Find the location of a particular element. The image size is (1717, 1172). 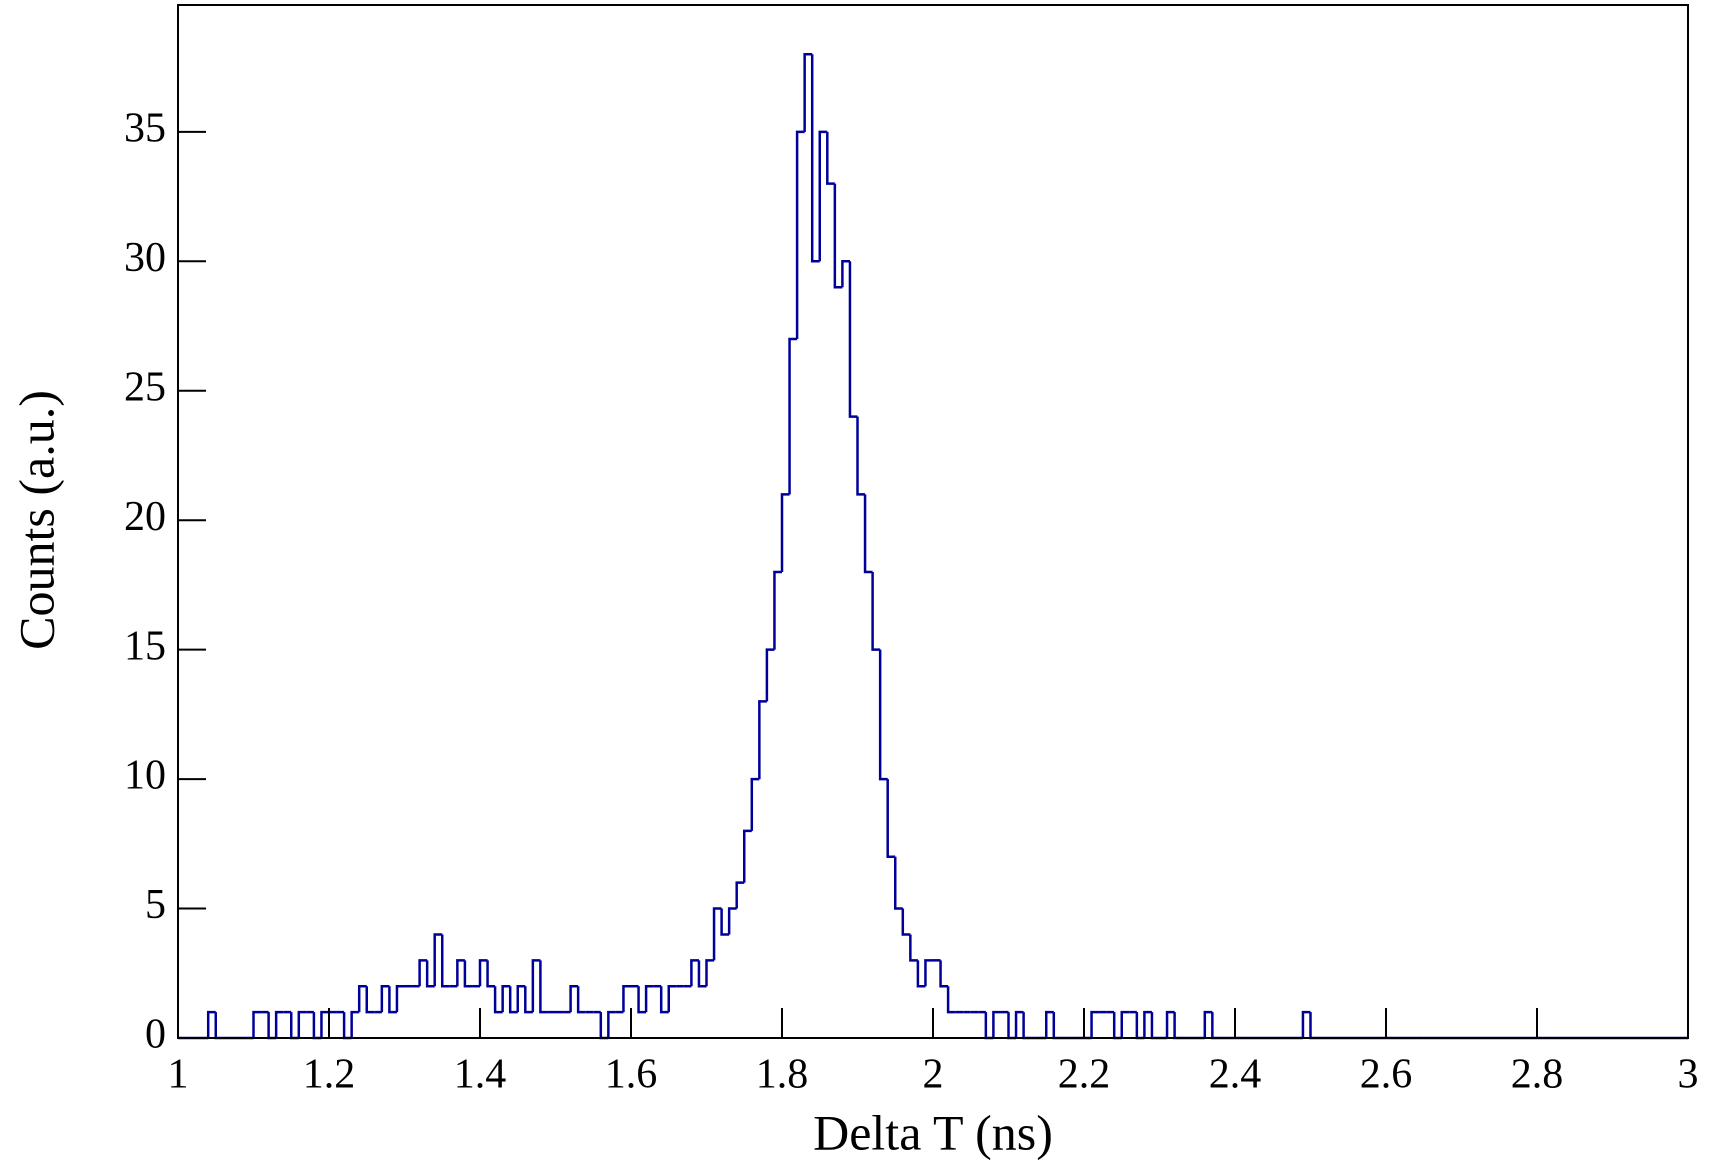

x-tick-label: 1 is located at coordinates (178, 1075).